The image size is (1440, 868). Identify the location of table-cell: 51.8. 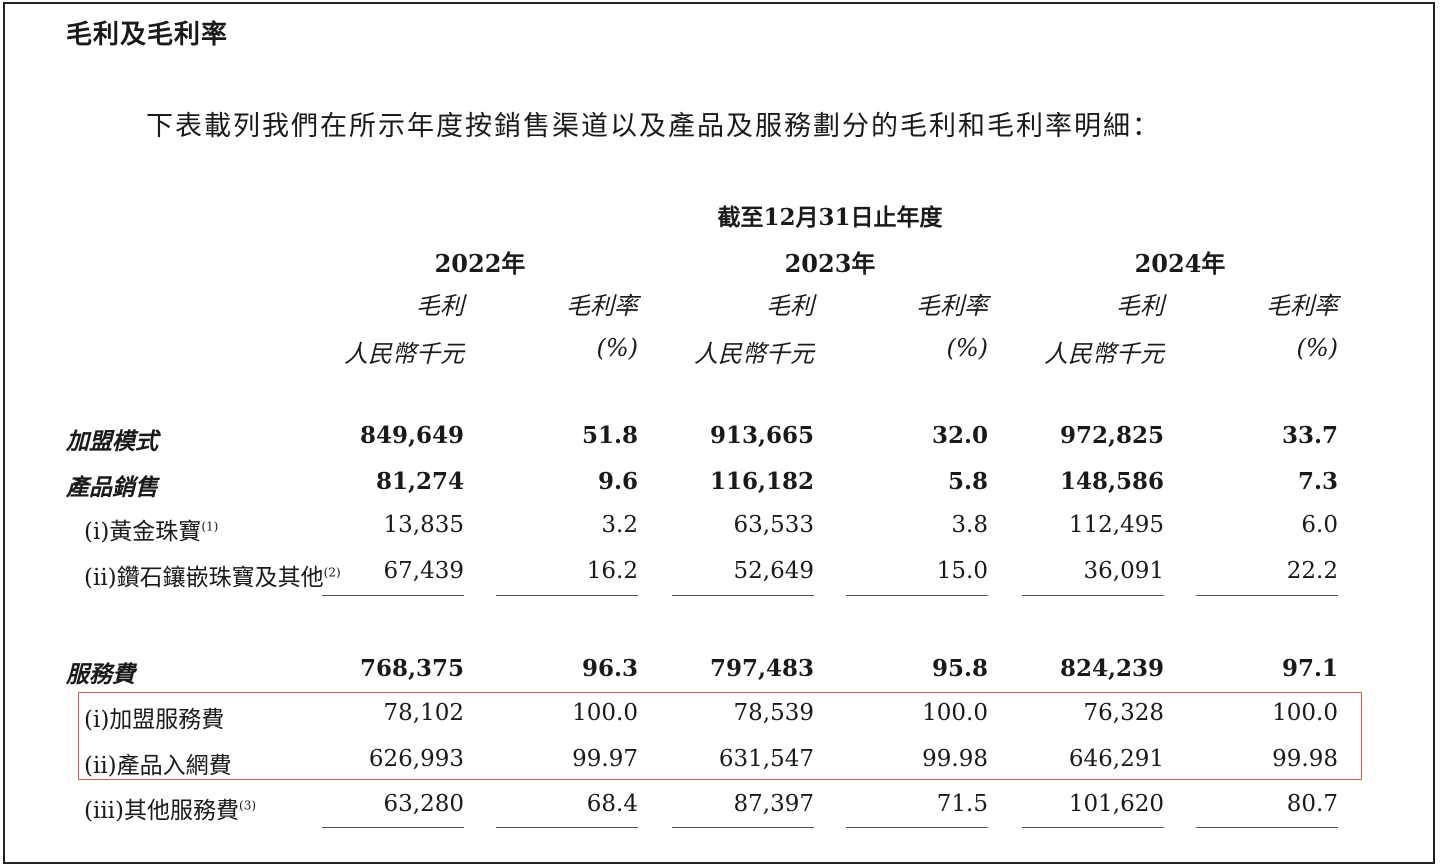
(609, 435).